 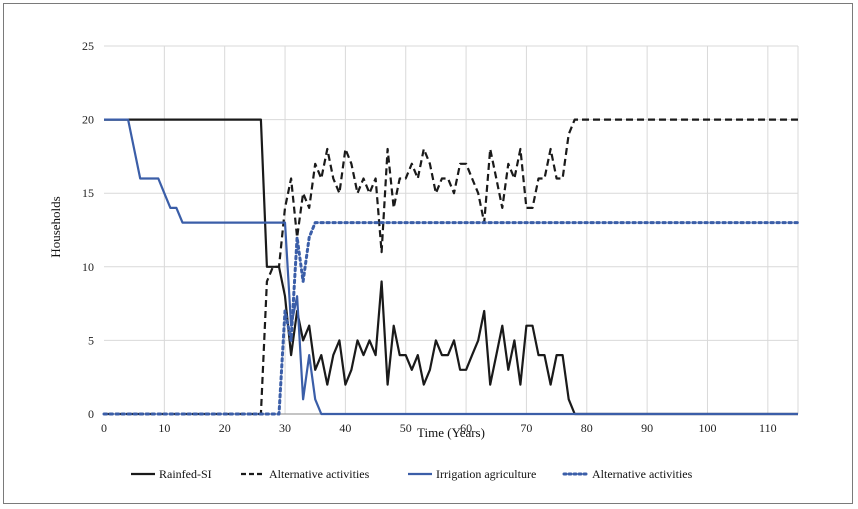 What do you see at coordinates (88, 267) in the screenshot?
I see `y-tick-label: 10` at bounding box center [88, 267].